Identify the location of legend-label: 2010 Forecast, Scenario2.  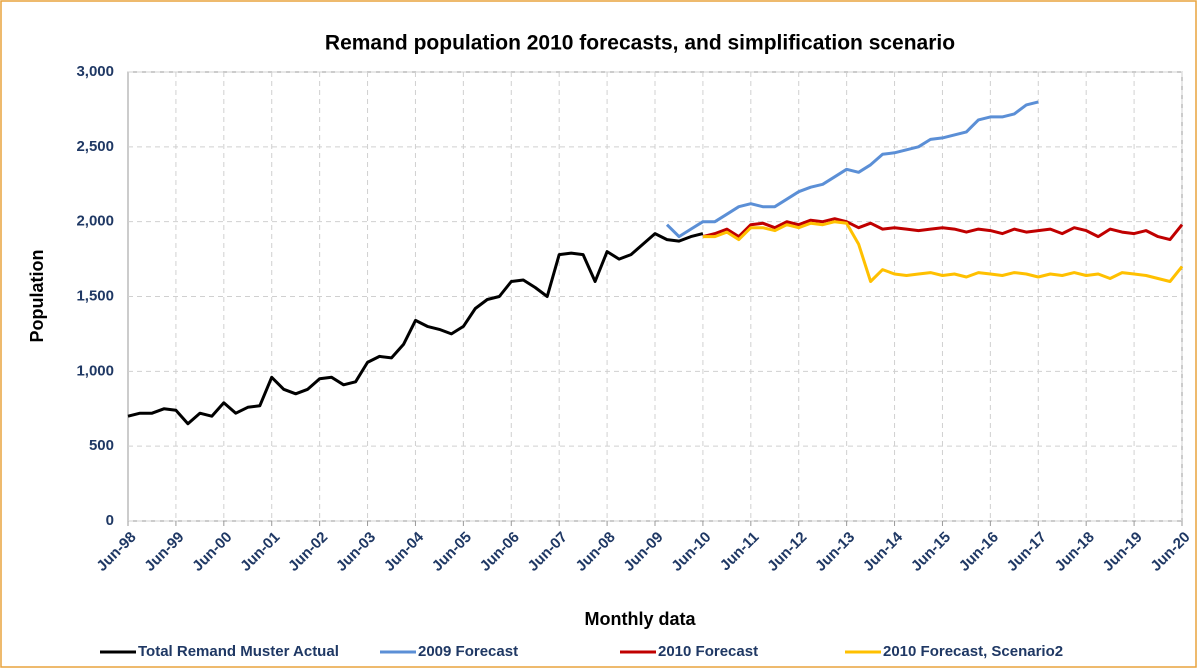
(973, 651).